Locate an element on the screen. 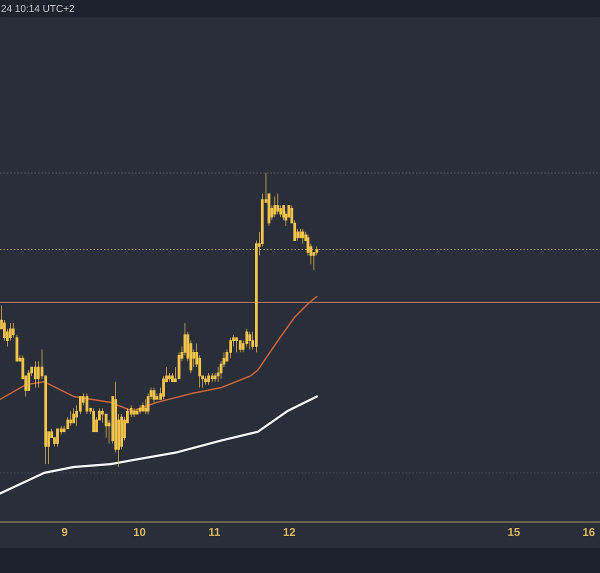 Image resolution: width=600 pixels, height=573 pixels. x-tick-label: 11 is located at coordinates (214, 532).